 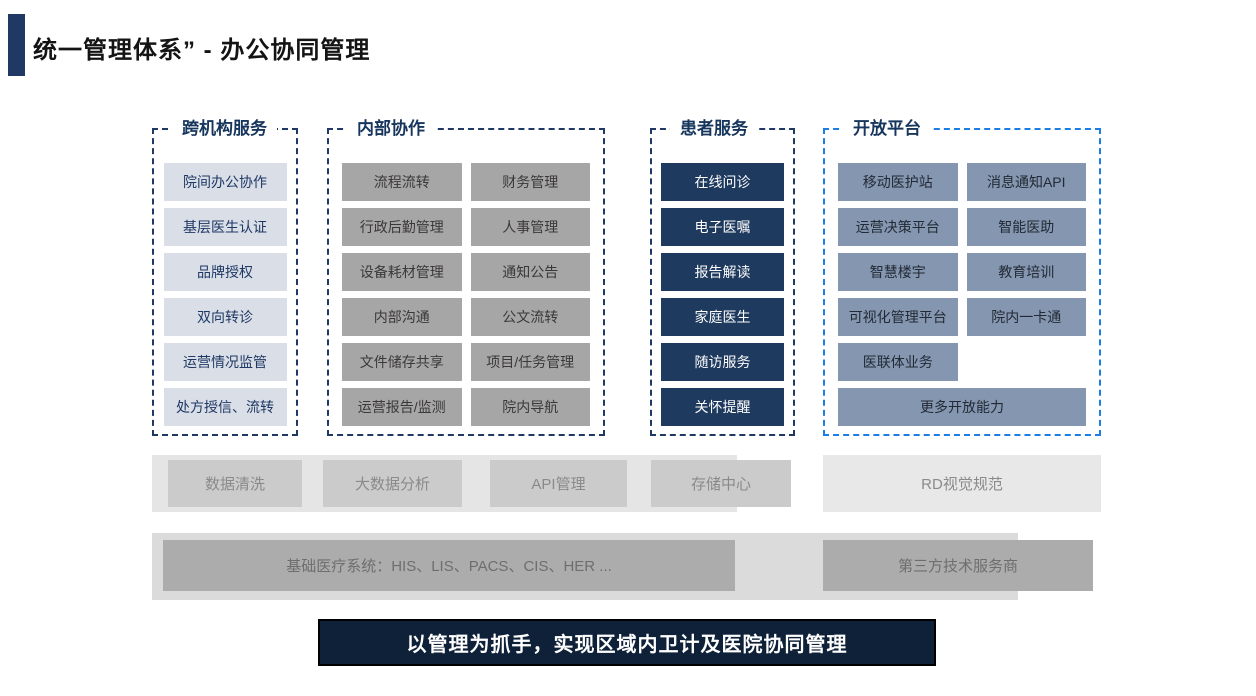 What do you see at coordinates (530, 272) in the screenshot?
I see `item-box: 通知公告` at bounding box center [530, 272].